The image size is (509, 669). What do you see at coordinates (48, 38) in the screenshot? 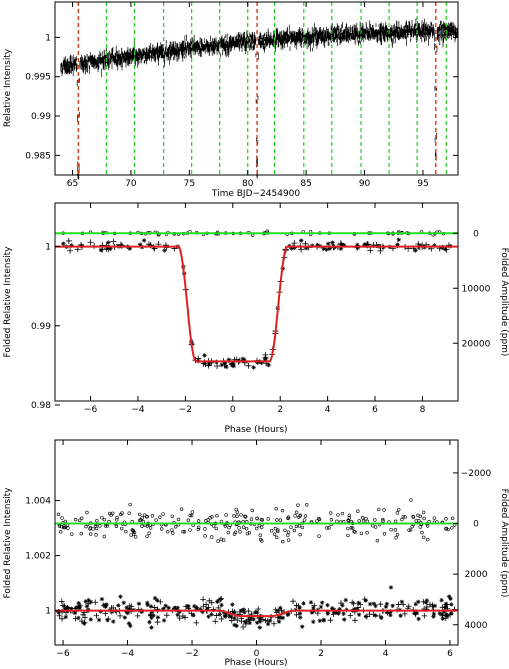
I see `y-tick-label: 1` at bounding box center [48, 38].